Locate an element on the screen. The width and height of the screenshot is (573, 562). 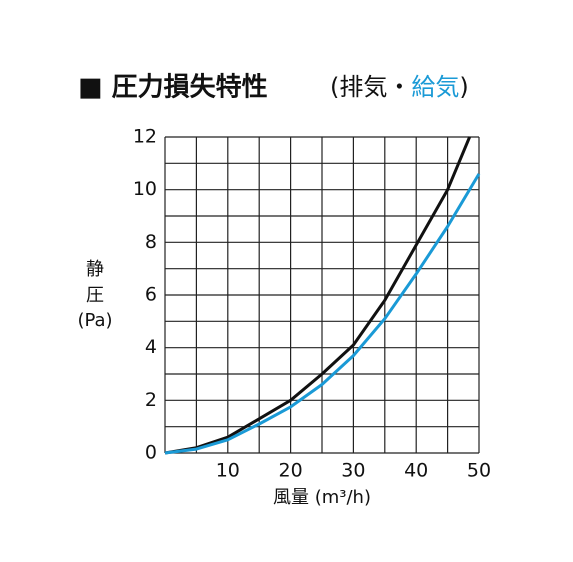
y-tick-label: 6 is located at coordinates (151, 295).